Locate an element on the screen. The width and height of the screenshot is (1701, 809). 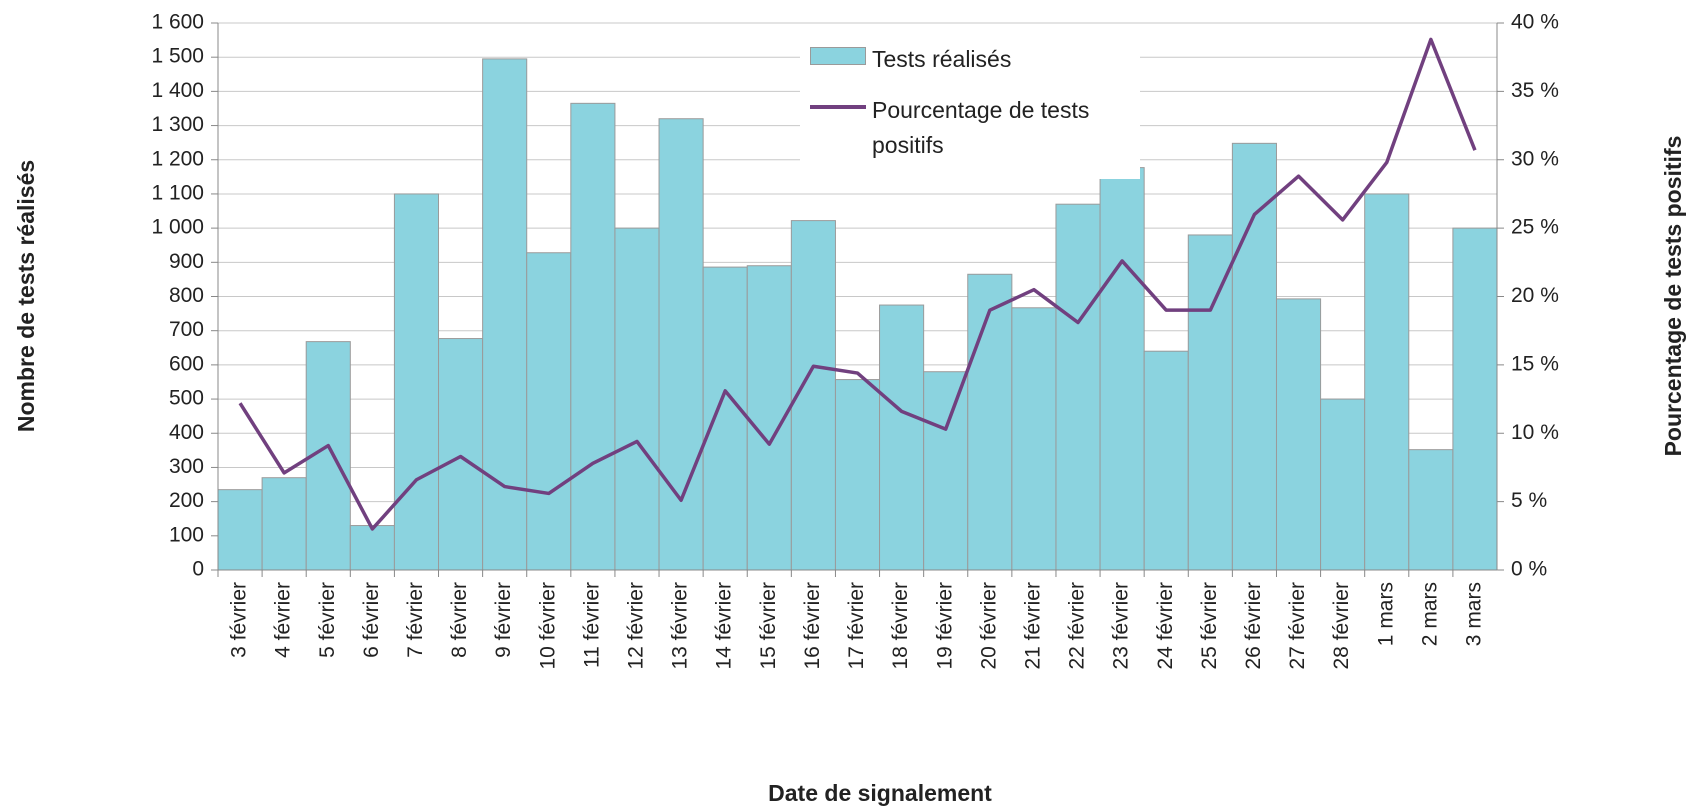
x-tick-label: 1 mars is located at coordinates (1385, 614).